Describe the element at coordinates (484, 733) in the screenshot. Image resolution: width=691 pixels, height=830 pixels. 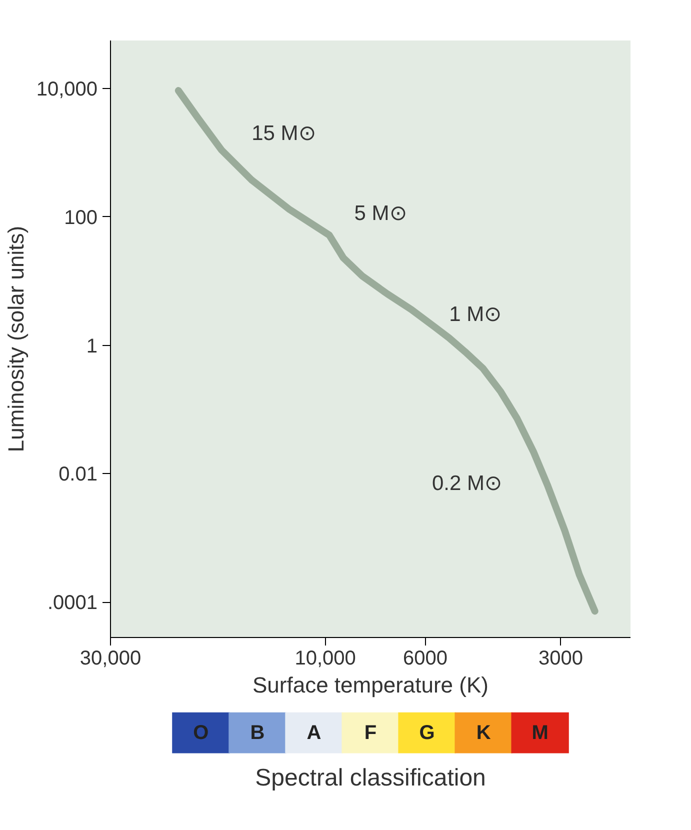
I see `text: K` at that location.